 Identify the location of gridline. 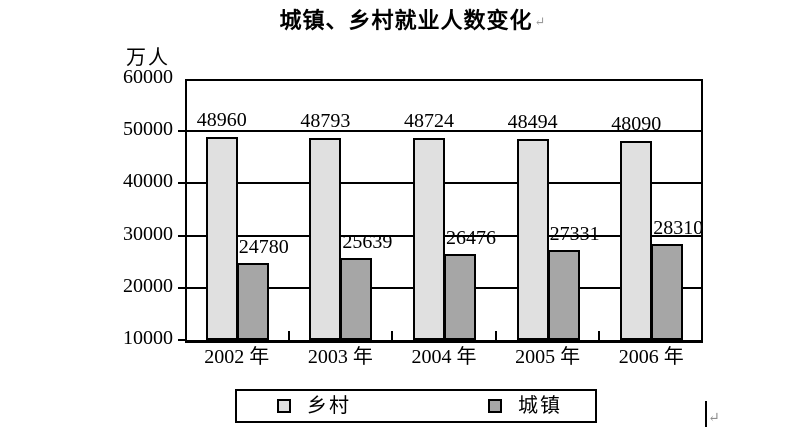
(444, 131).